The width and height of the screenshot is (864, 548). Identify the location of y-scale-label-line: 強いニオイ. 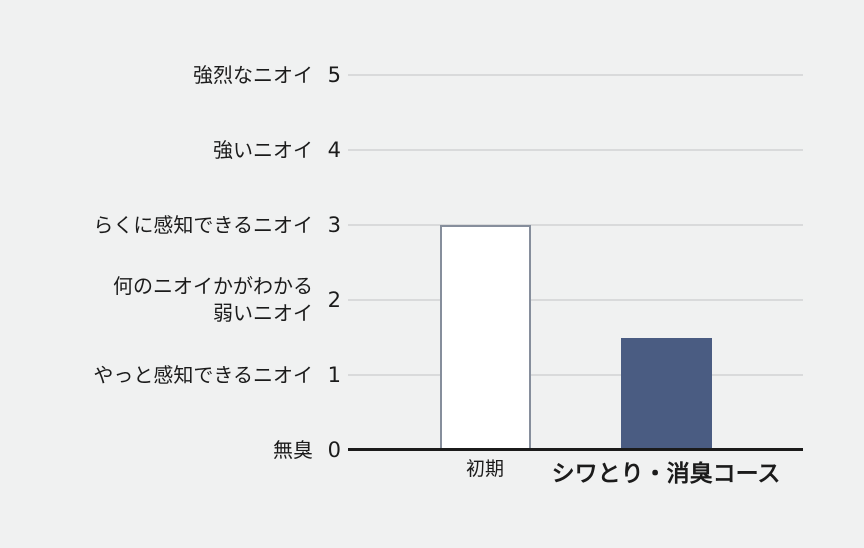
(263, 149).